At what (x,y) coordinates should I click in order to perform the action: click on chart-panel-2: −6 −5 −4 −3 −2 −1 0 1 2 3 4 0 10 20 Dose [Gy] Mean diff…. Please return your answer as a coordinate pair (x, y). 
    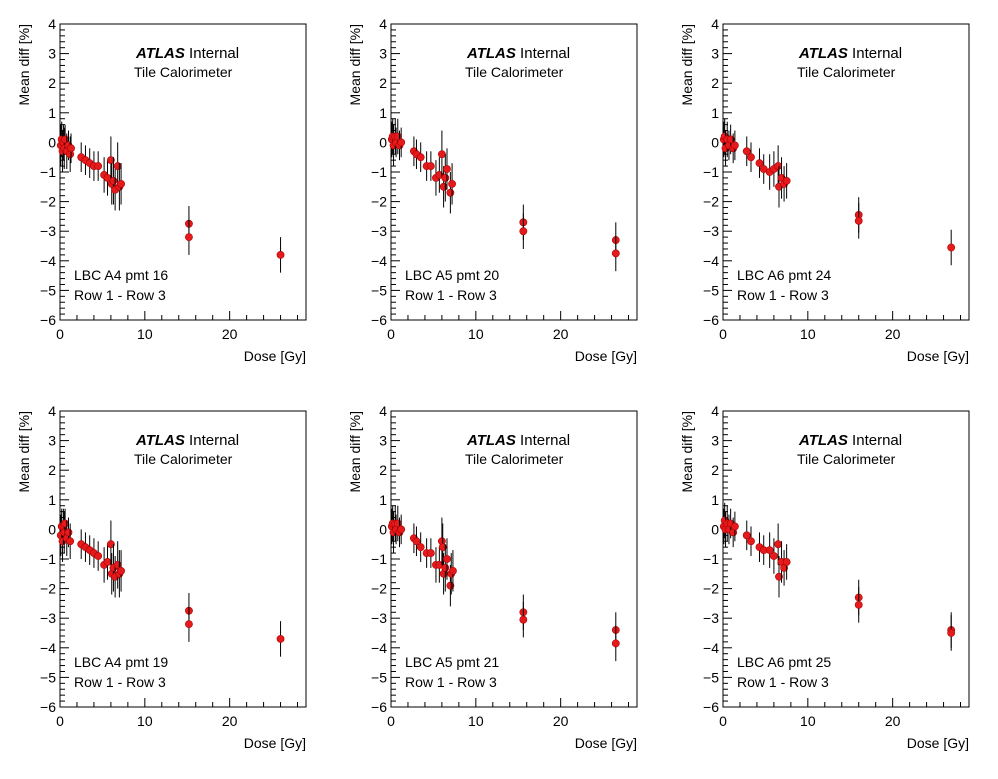
    Looking at the image, I should click on (492, 190).